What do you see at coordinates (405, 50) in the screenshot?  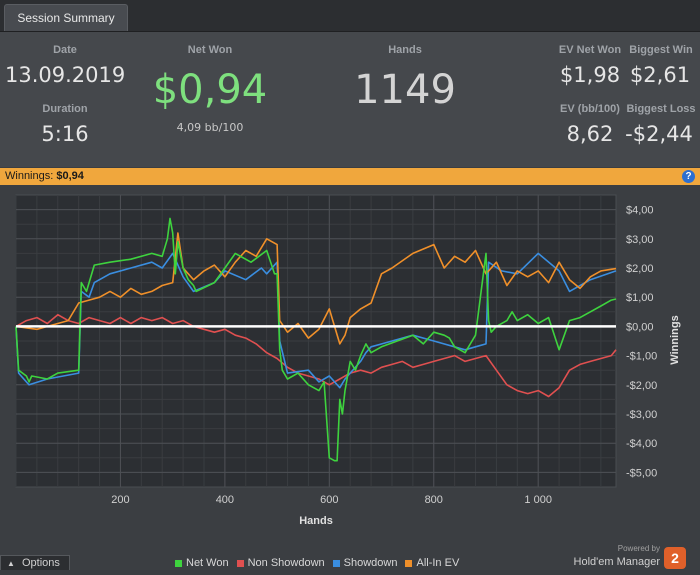 I see `hands-label: Hands` at bounding box center [405, 50].